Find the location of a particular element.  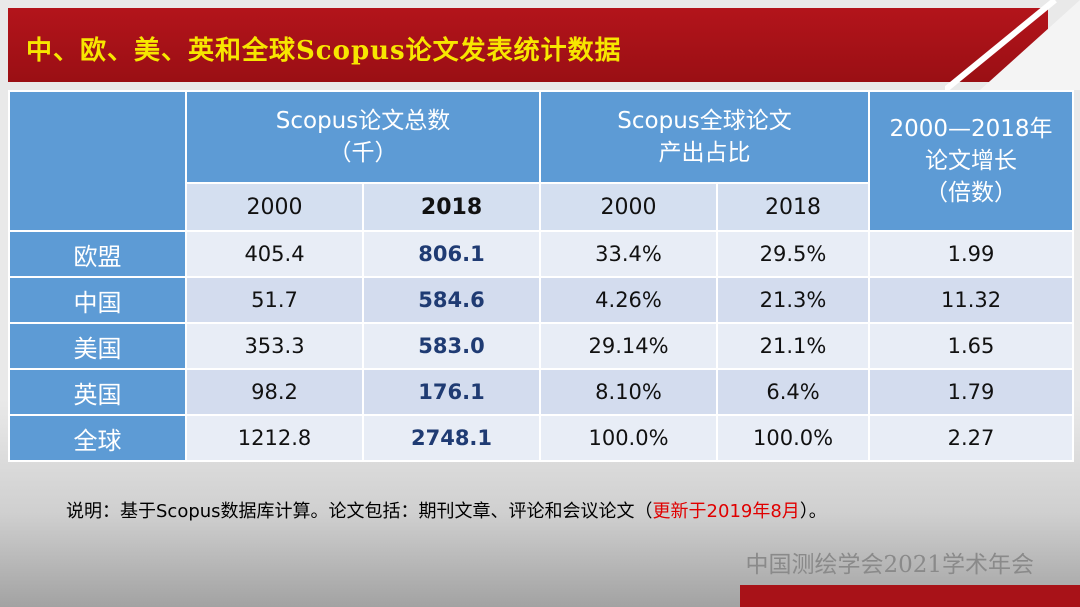

header-growth-line2: 论文增长 is located at coordinates (971, 161).